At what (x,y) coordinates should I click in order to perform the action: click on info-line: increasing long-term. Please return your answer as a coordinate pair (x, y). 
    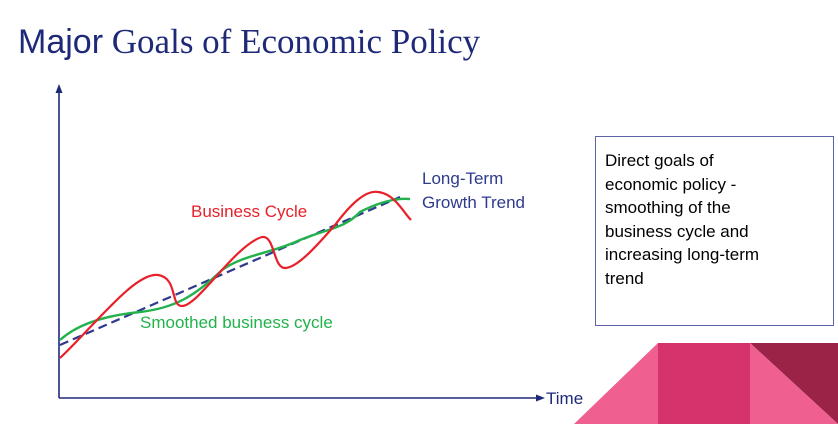
    Looking at the image, I should click on (682, 254).